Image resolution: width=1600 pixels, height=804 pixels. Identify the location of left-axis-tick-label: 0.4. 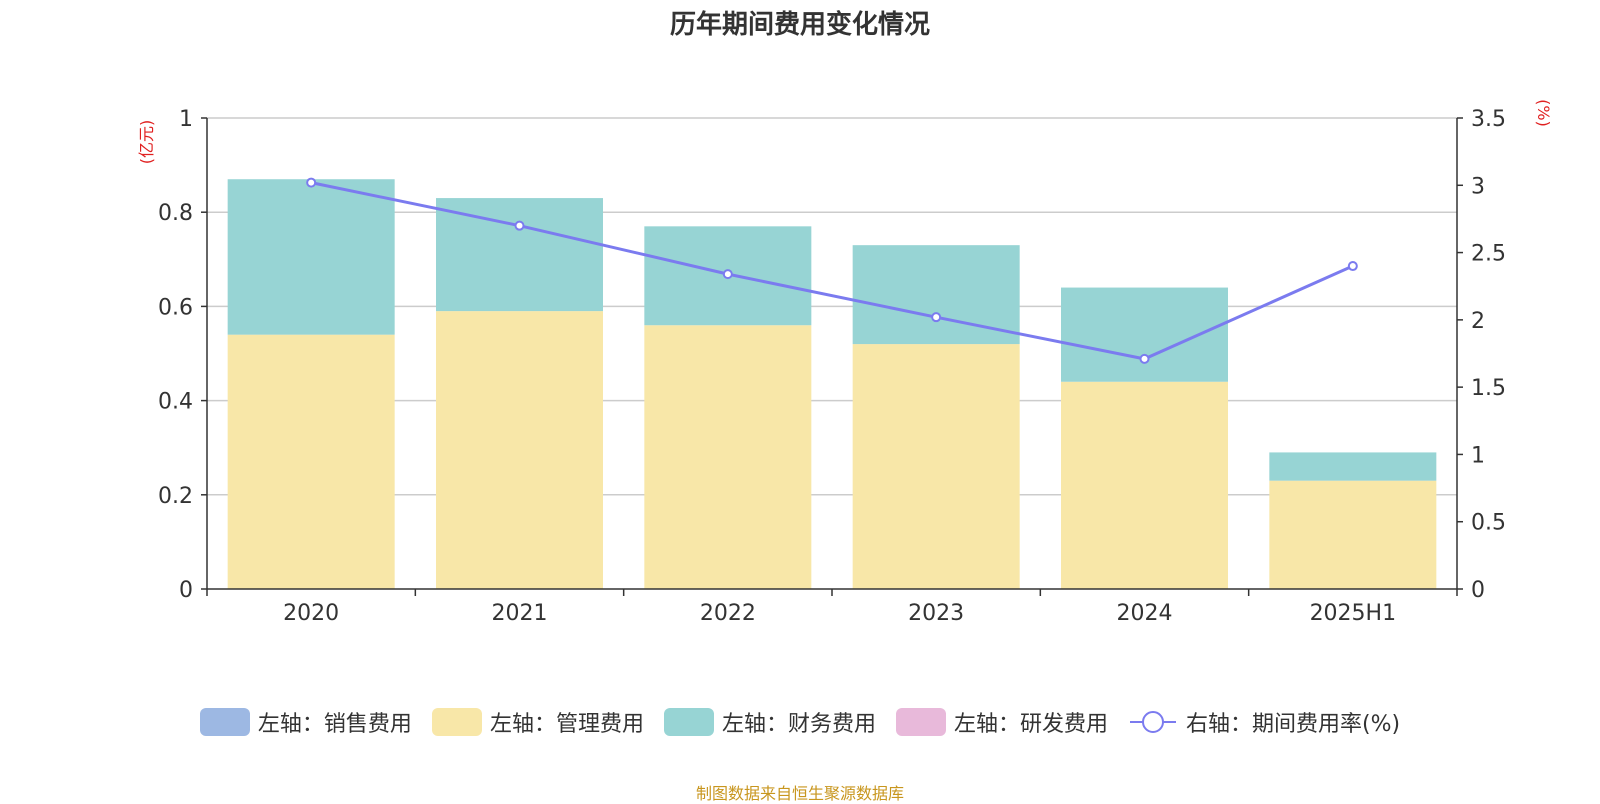
(175, 402).